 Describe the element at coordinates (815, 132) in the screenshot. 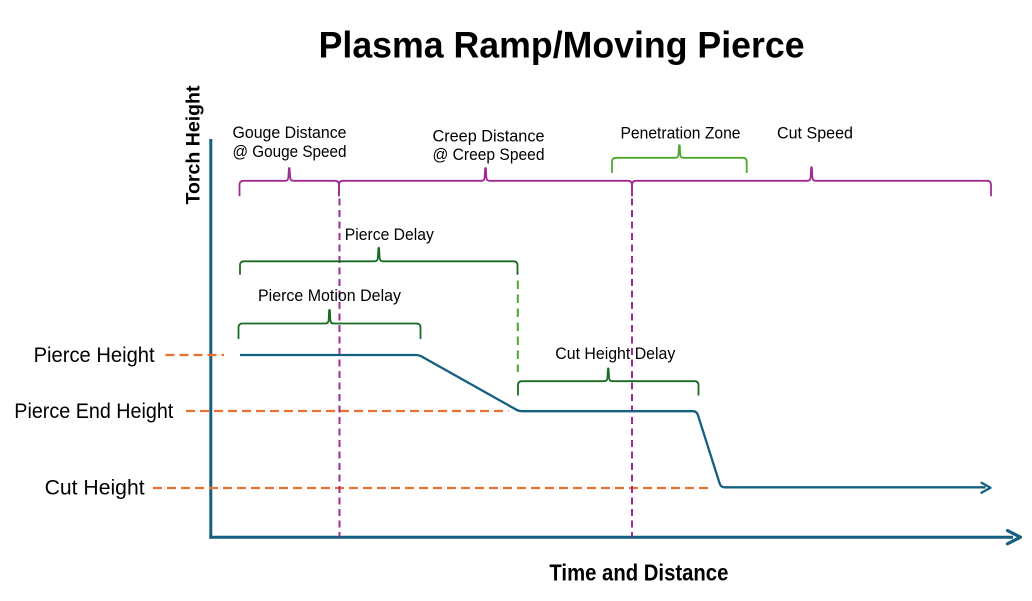

I see `svg-text: Cut Speed` at that location.